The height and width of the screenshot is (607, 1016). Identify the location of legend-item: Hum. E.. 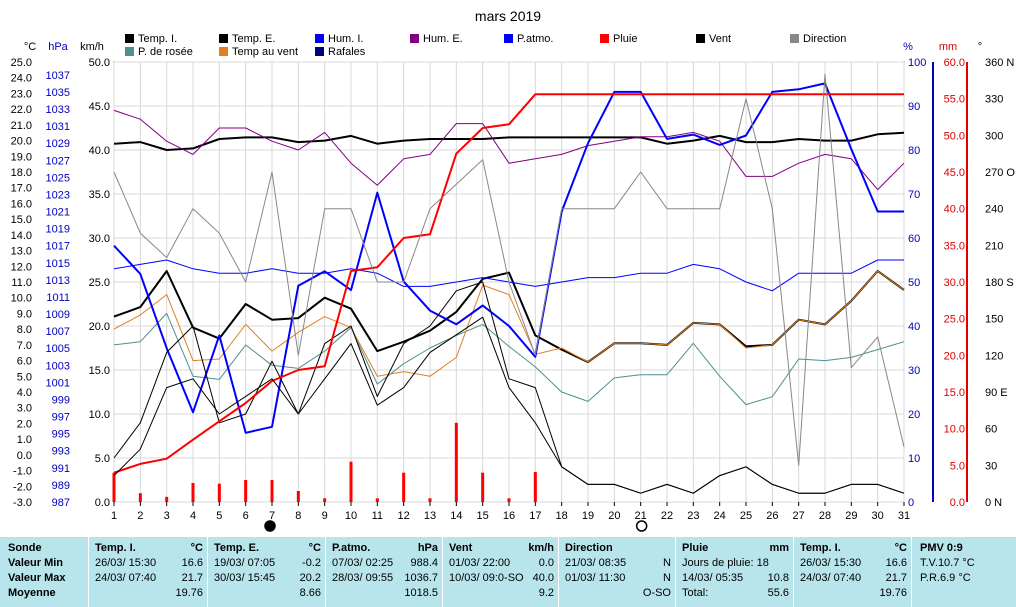
(436, 39).